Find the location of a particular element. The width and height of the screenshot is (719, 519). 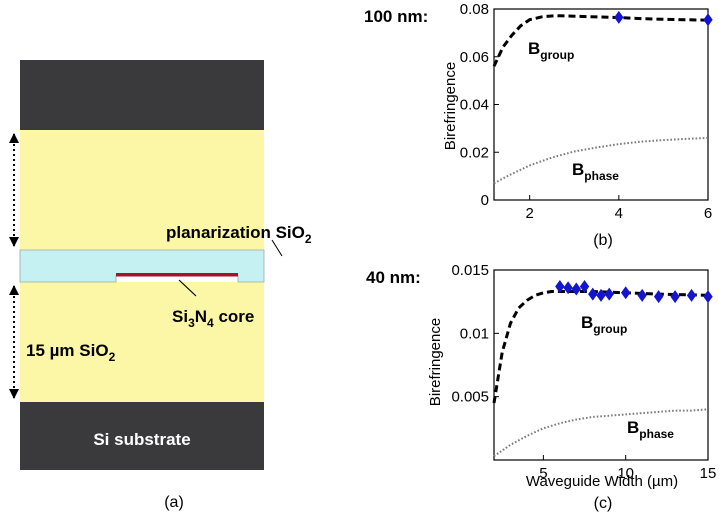

chart-c-group-label: Bgroup is located at coordinates (604, 324).